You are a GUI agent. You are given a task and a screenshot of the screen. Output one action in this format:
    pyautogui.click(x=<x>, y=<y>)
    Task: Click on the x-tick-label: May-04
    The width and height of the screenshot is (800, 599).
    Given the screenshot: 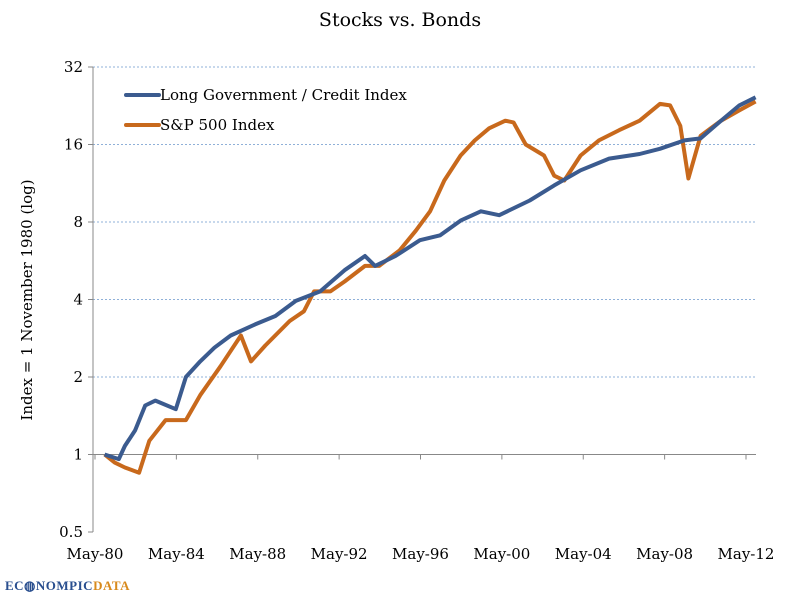 What is the action you would take?
    pyautogui.click(x=583, y=554)
    